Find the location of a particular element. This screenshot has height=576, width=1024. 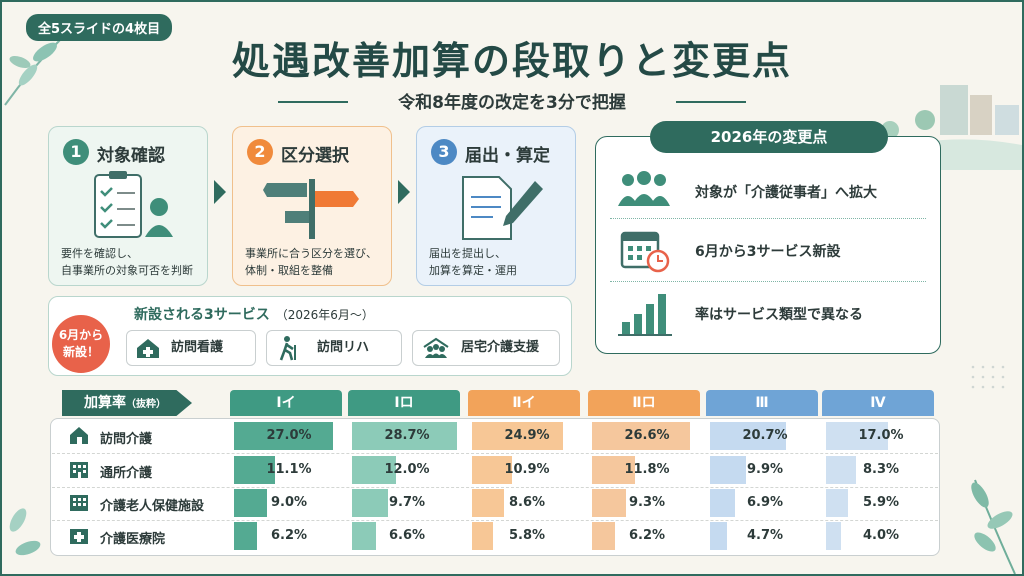

rate-value: 6.6% is located at coordinates (407, 535).